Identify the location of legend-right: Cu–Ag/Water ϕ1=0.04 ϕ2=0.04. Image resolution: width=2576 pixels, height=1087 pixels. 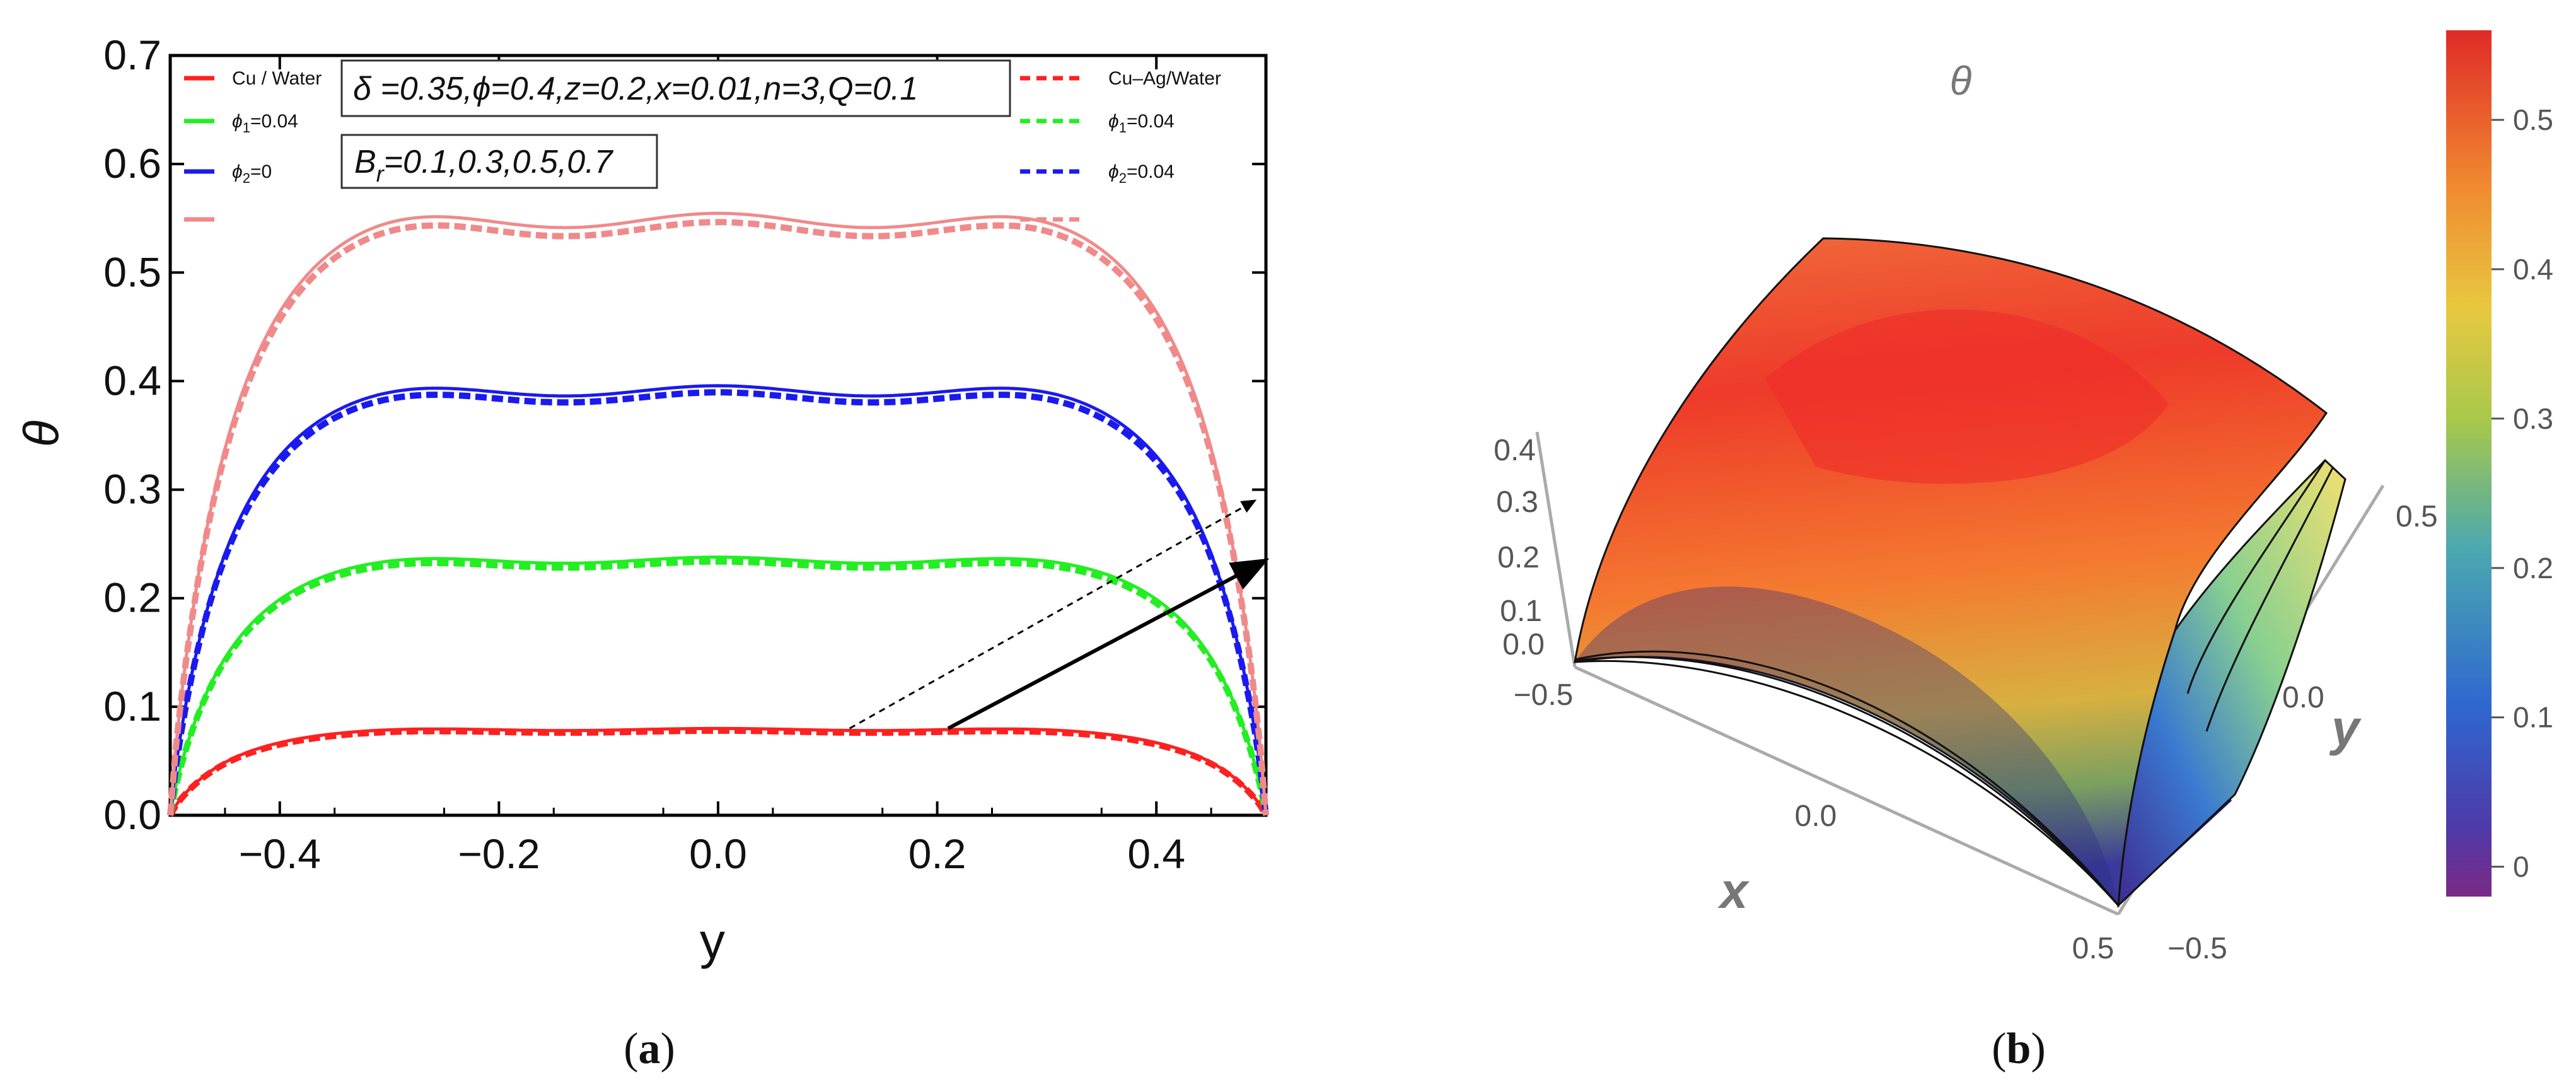
(1120, 145).